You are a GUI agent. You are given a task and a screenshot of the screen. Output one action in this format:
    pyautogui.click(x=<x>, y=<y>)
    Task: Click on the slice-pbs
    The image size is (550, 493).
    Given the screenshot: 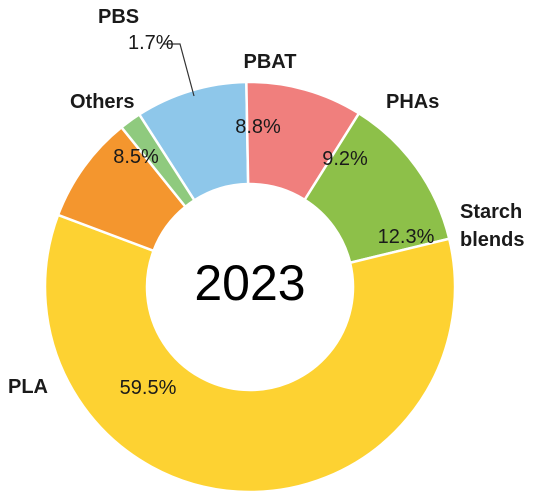 What is the action you would take?
    pyautogui.click(x=158, y=160)
    